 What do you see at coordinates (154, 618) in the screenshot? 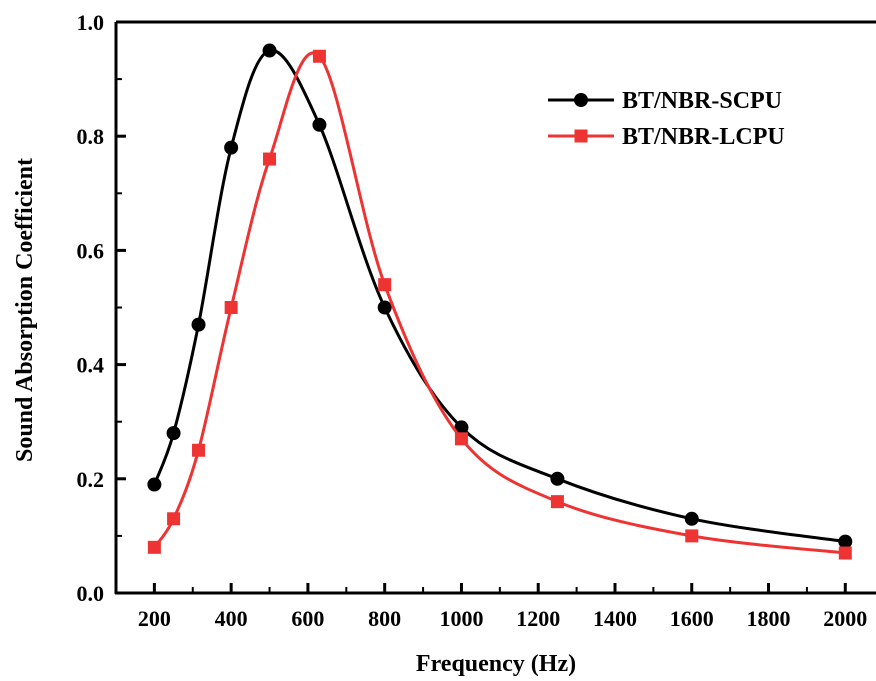
I see `x-tick-label: 200` at bounding box center [154, 618].